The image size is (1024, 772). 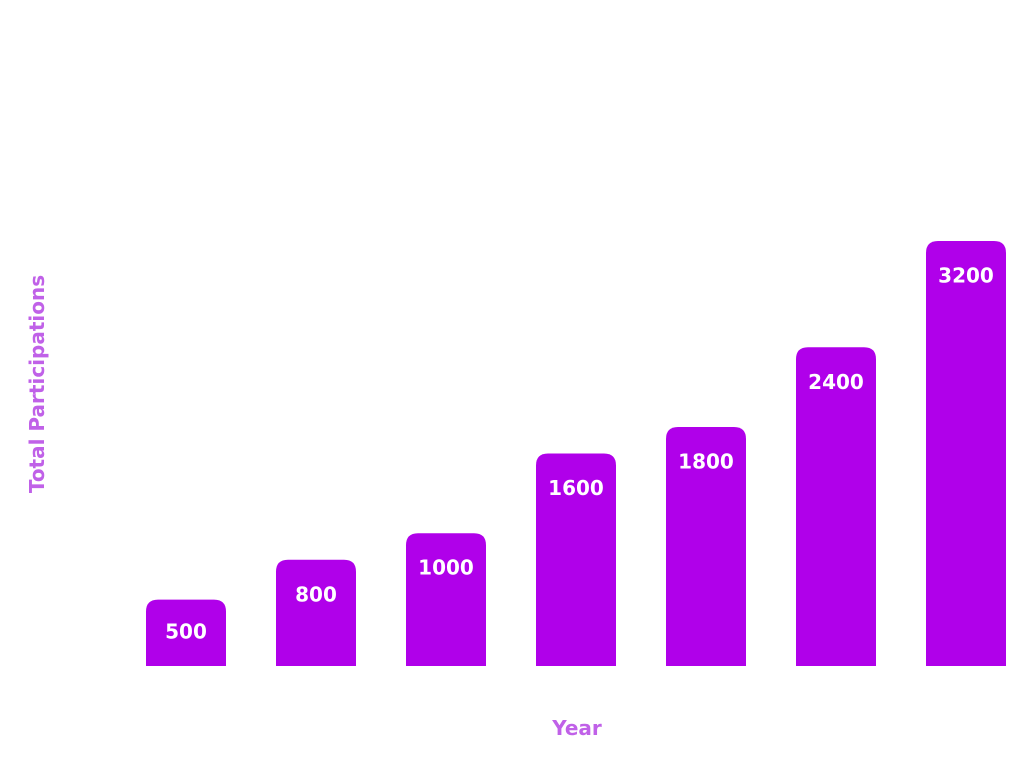 I want to click on x-axis-title: Year, so click(x=577, y=728).